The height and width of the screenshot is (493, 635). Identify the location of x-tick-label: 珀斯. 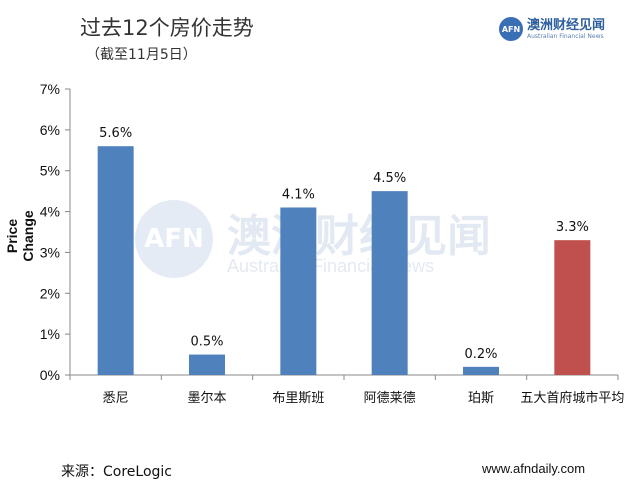
(481, 398).